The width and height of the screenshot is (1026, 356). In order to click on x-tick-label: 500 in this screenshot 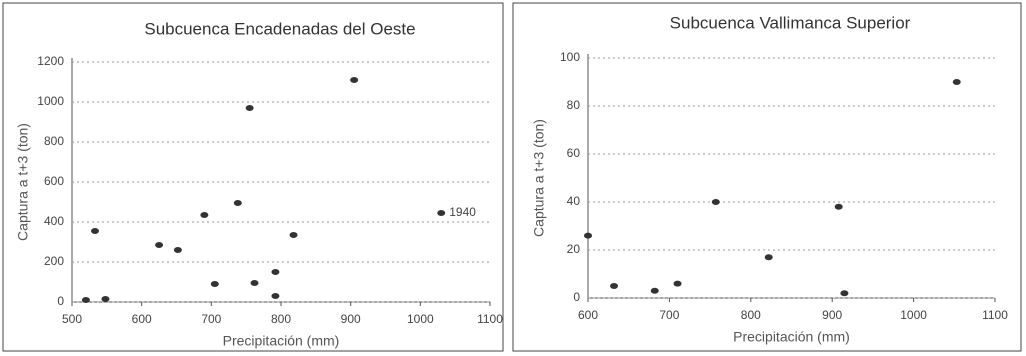, I will do `click(72, 319)`.